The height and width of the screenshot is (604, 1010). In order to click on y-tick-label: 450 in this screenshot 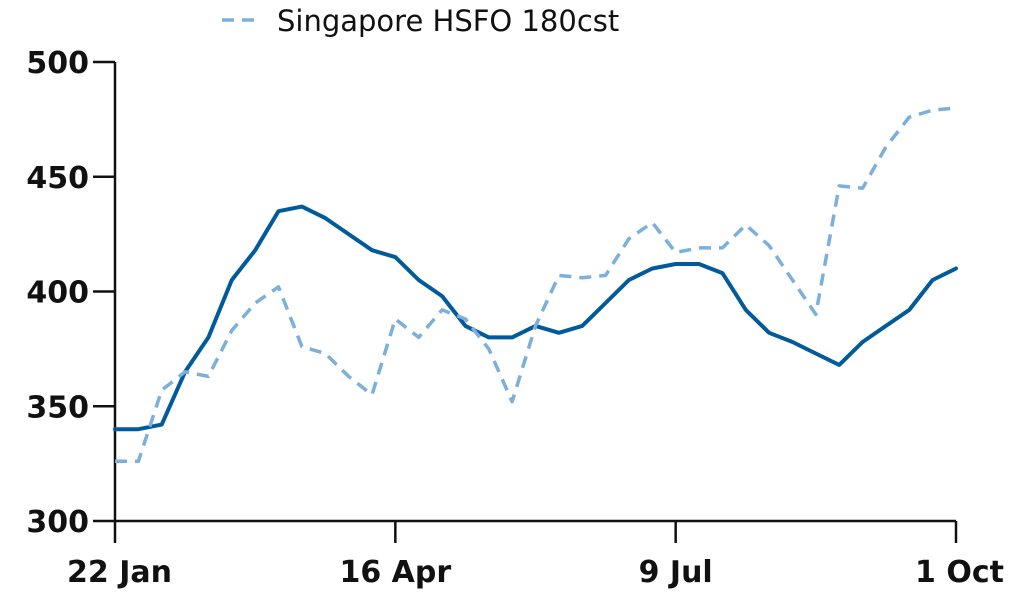, I will do `click(57, 178)`.